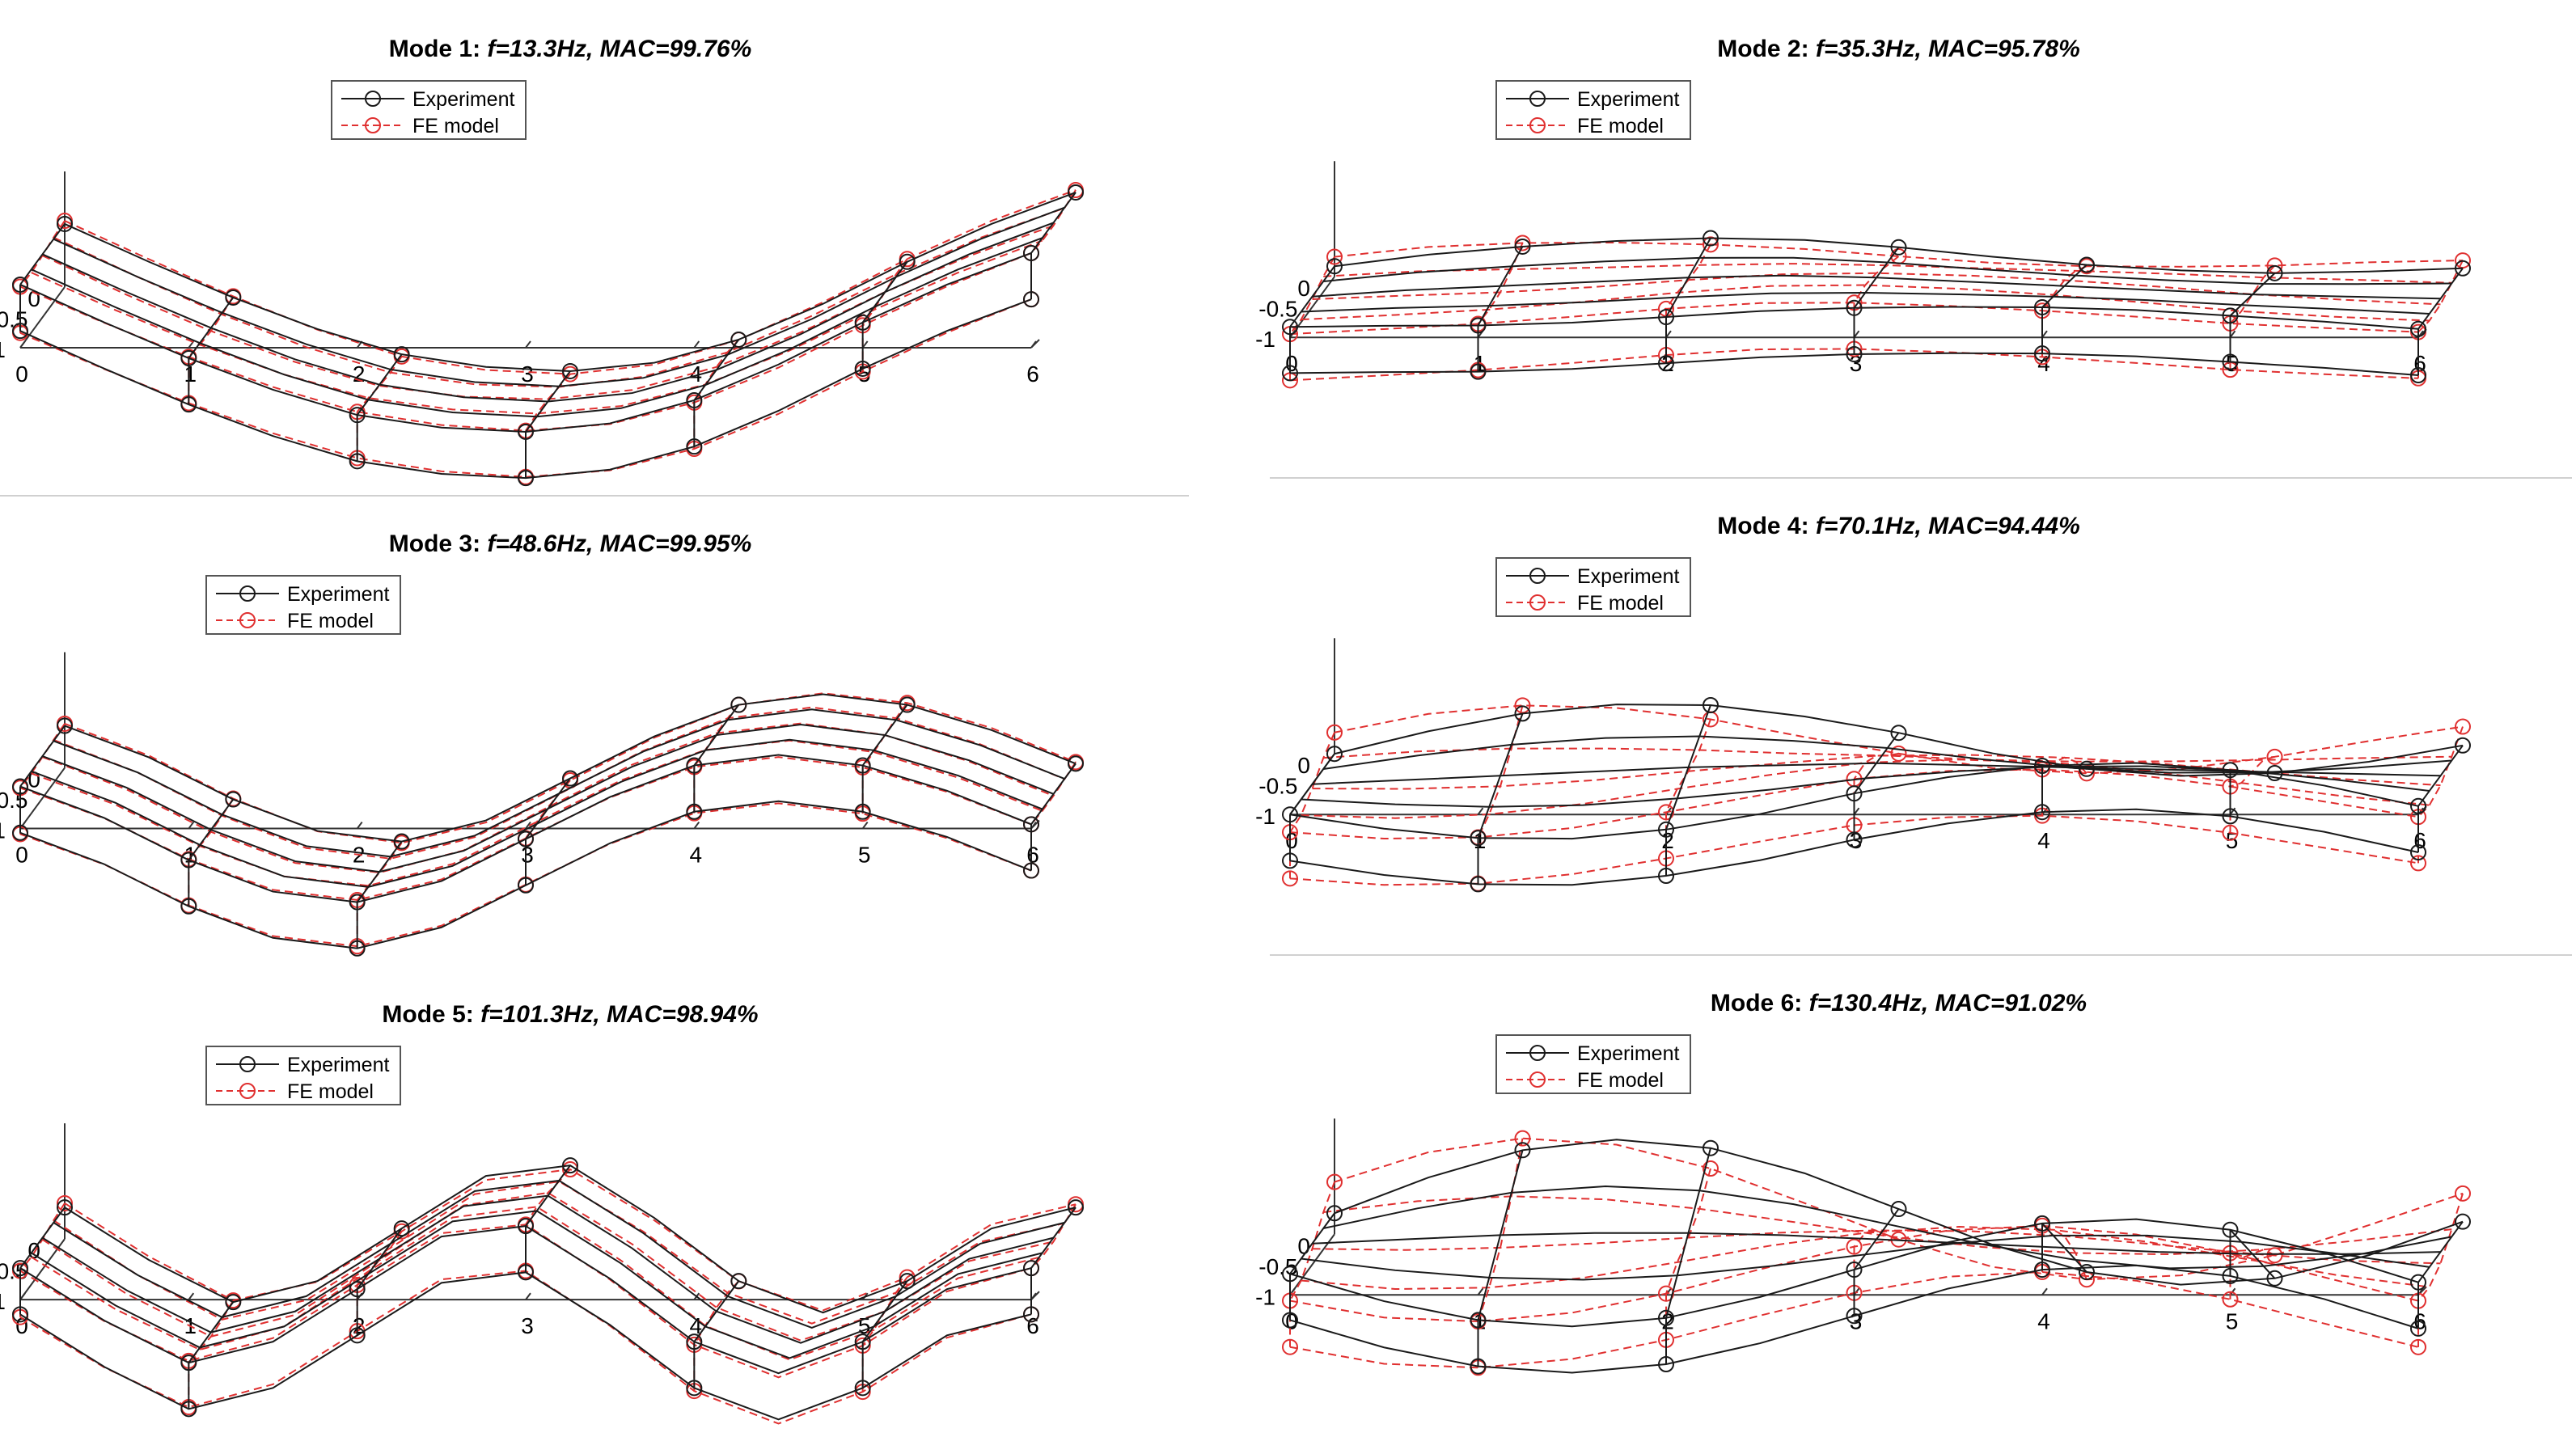 The width and height of the screenshot is (2576, 1437). What do you see at coordinates (570, 1014) in the screenshot?
I see `mode-title: Mode 5: f=101.3Hz, MAC=98.94%` at bounding box center [570, 1014].